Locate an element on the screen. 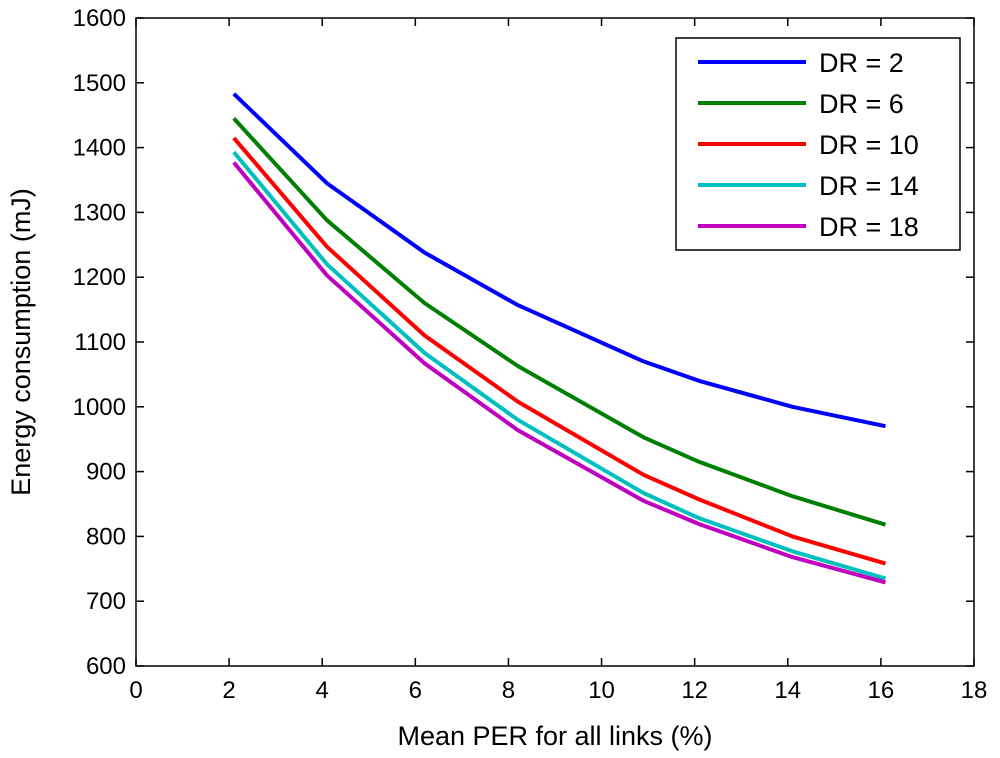  x-tick-label: 2 is located at coordinates (228, 690).